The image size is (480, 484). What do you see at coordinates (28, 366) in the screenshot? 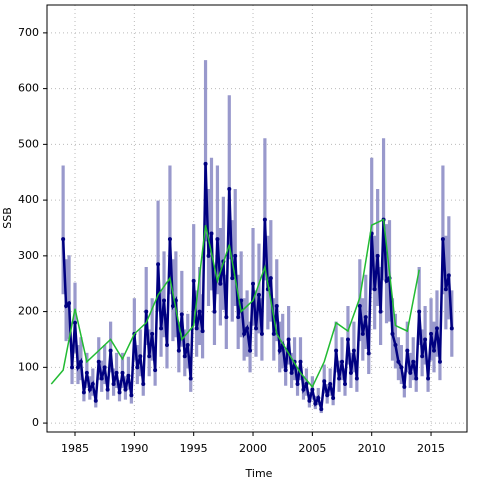
I see `y-tick-label: 100` at bounding box center [28, 366].